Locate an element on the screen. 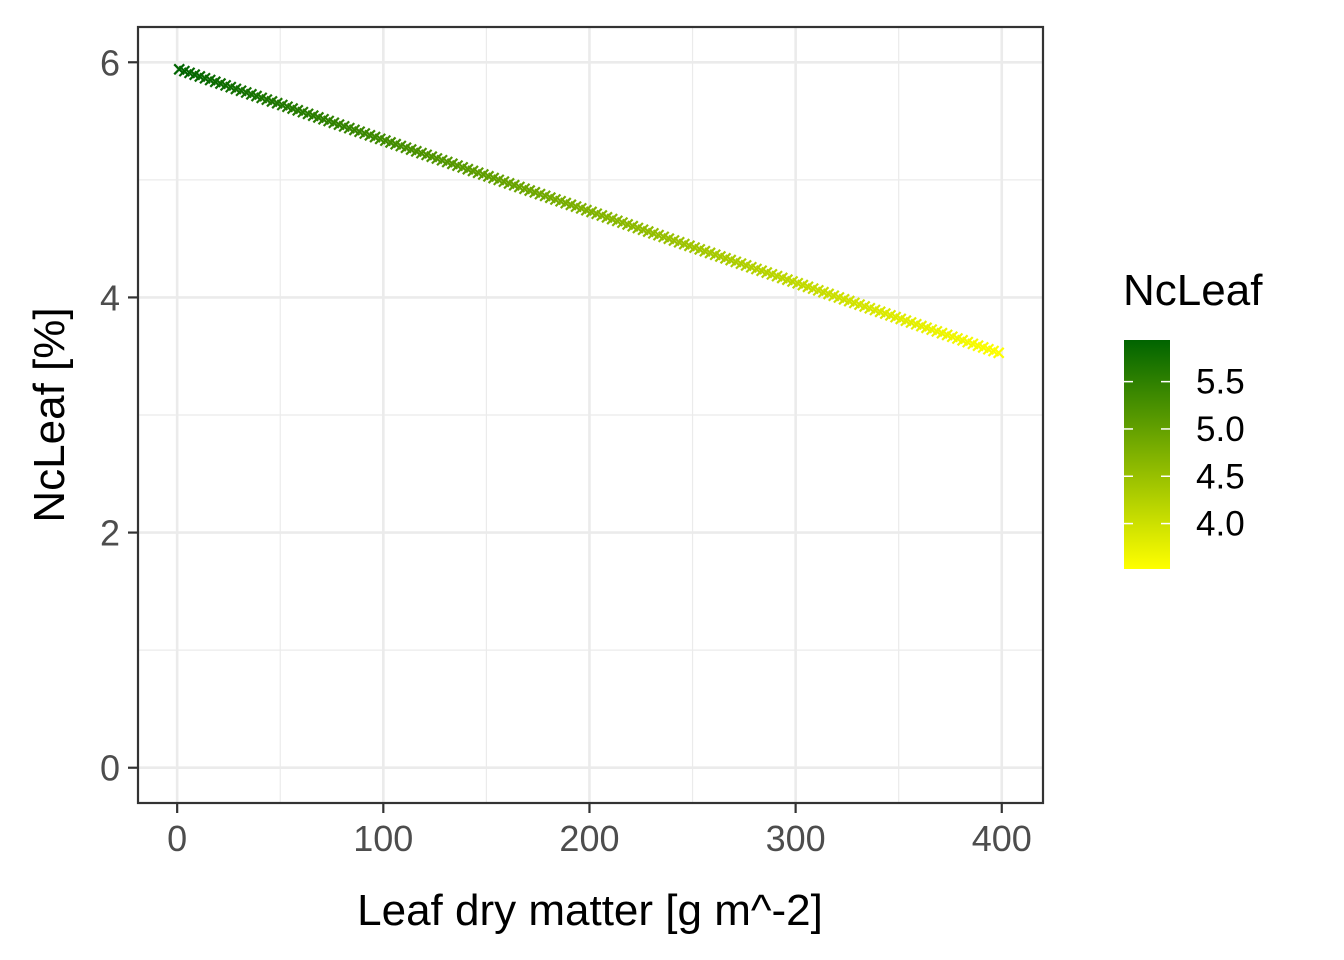 This screenshot has height=960, width=1344. legend-tick-label: 4.5 is located at coordinates (1220, 476).